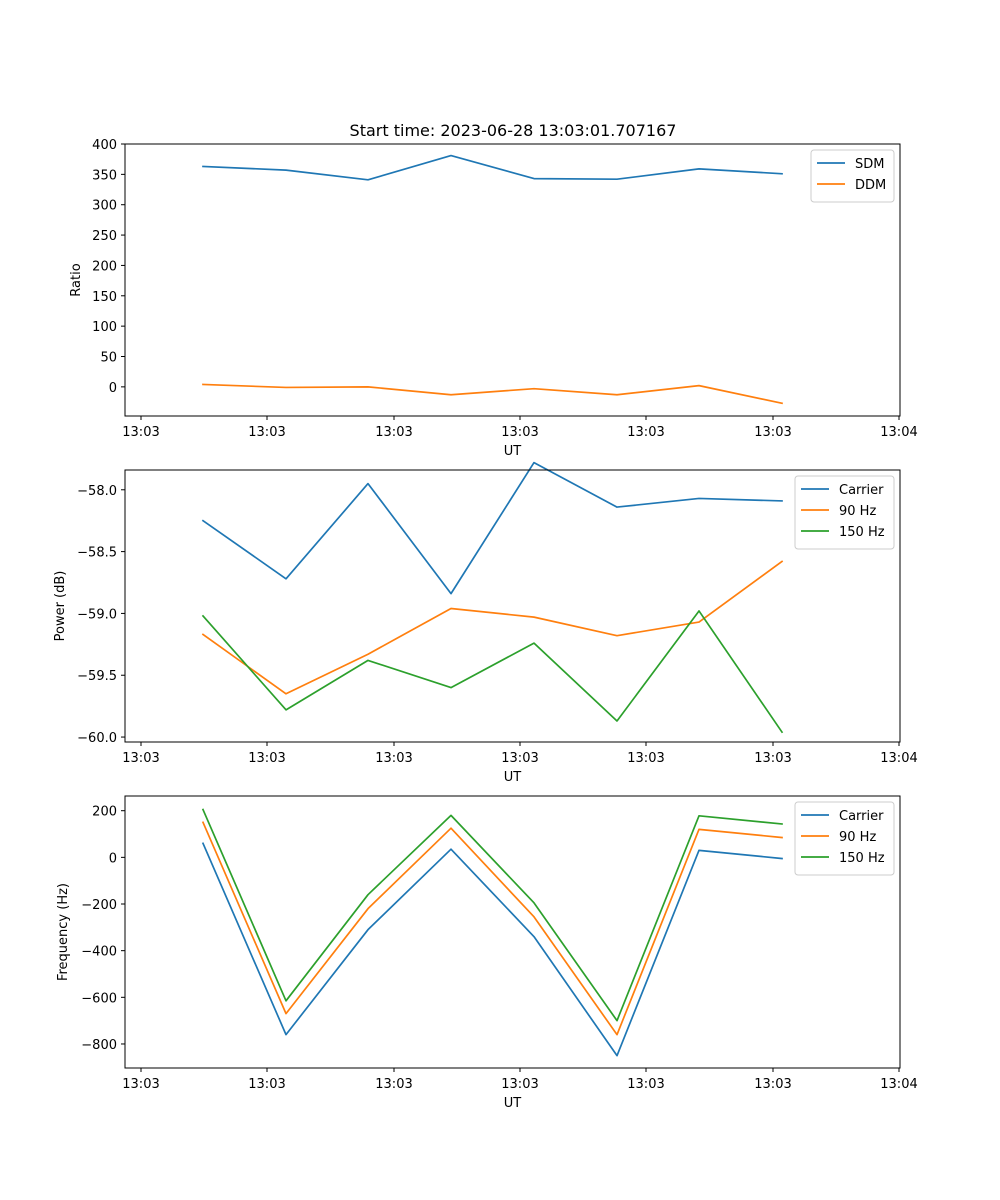 Image resolution: width=1000 pixels, height=1200 pixels. I want to click on y-tick-label: 150, so click(104, 297).